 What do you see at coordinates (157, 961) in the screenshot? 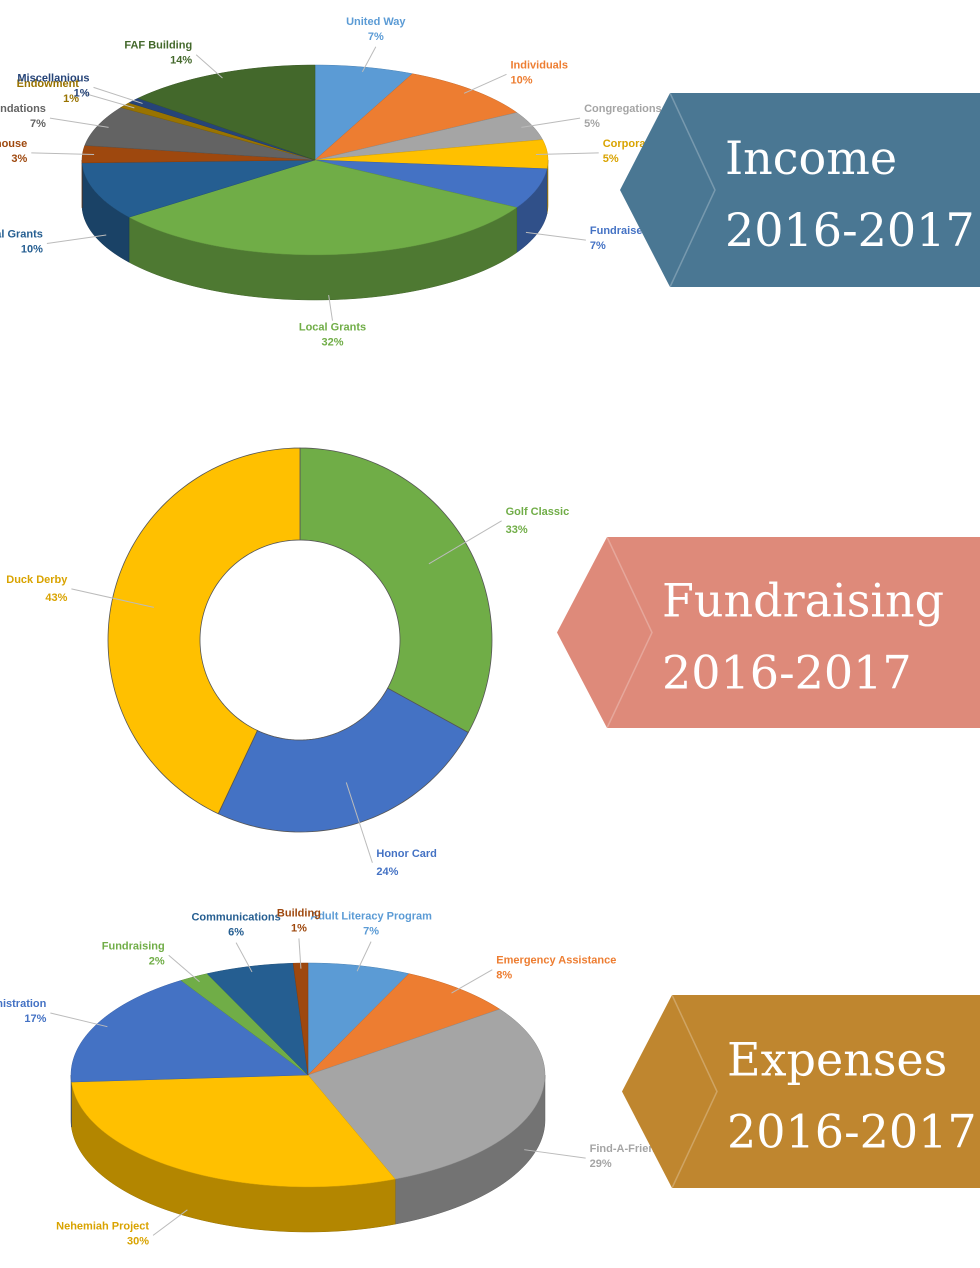
I see `slice-value-label: 2%` at bounding box center [157, 961].